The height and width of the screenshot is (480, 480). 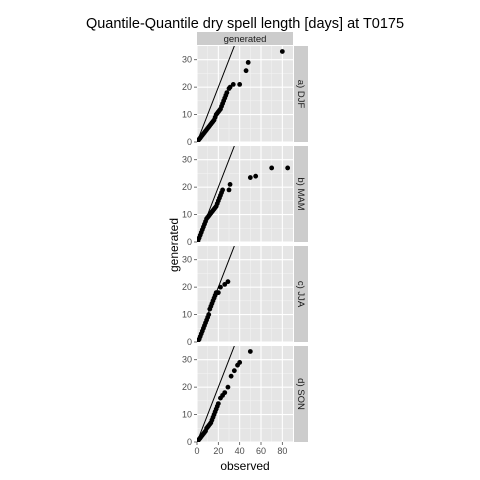 What do you see at coordinates (240, 451) in the screenshot?
I see `x-tick-label: 40` at bounding box center [240, 451].